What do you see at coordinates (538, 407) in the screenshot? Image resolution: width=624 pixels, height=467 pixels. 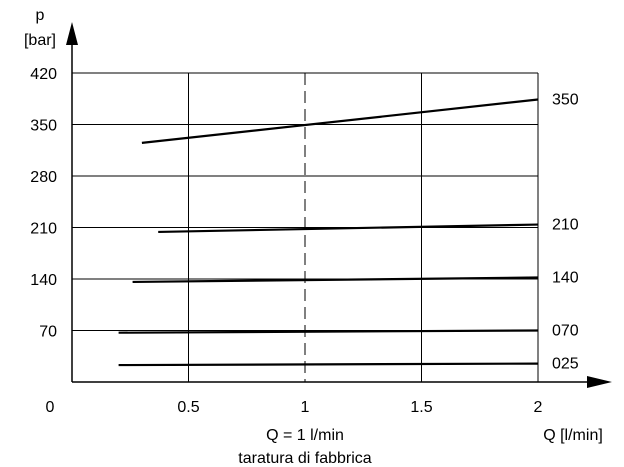 I see `x-tick-label: 2` at bounding box center [538, 407].